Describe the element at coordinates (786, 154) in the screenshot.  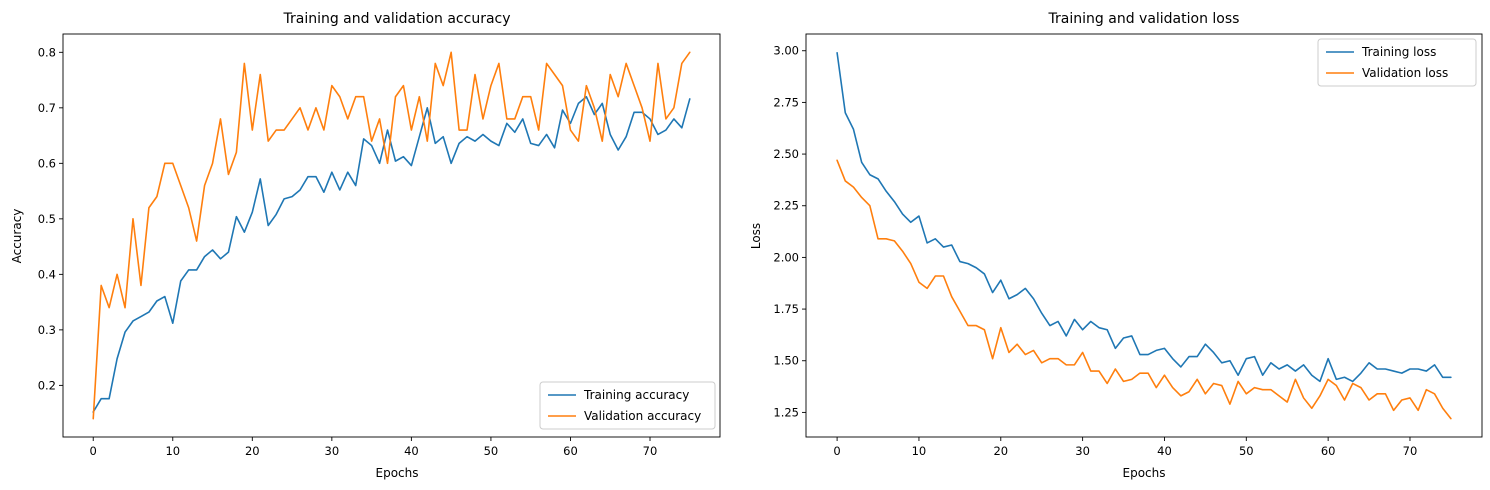
I see `y-tick-label: 2.50` at that location.